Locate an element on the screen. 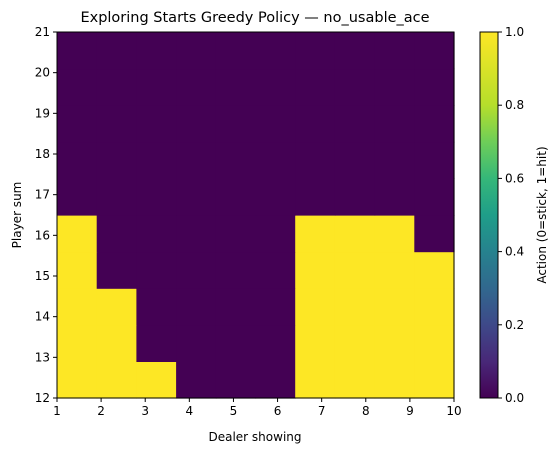 This screenshot has height=453, width=558. x-axis-label: Dealer showing is located at coordinates (254, 437).